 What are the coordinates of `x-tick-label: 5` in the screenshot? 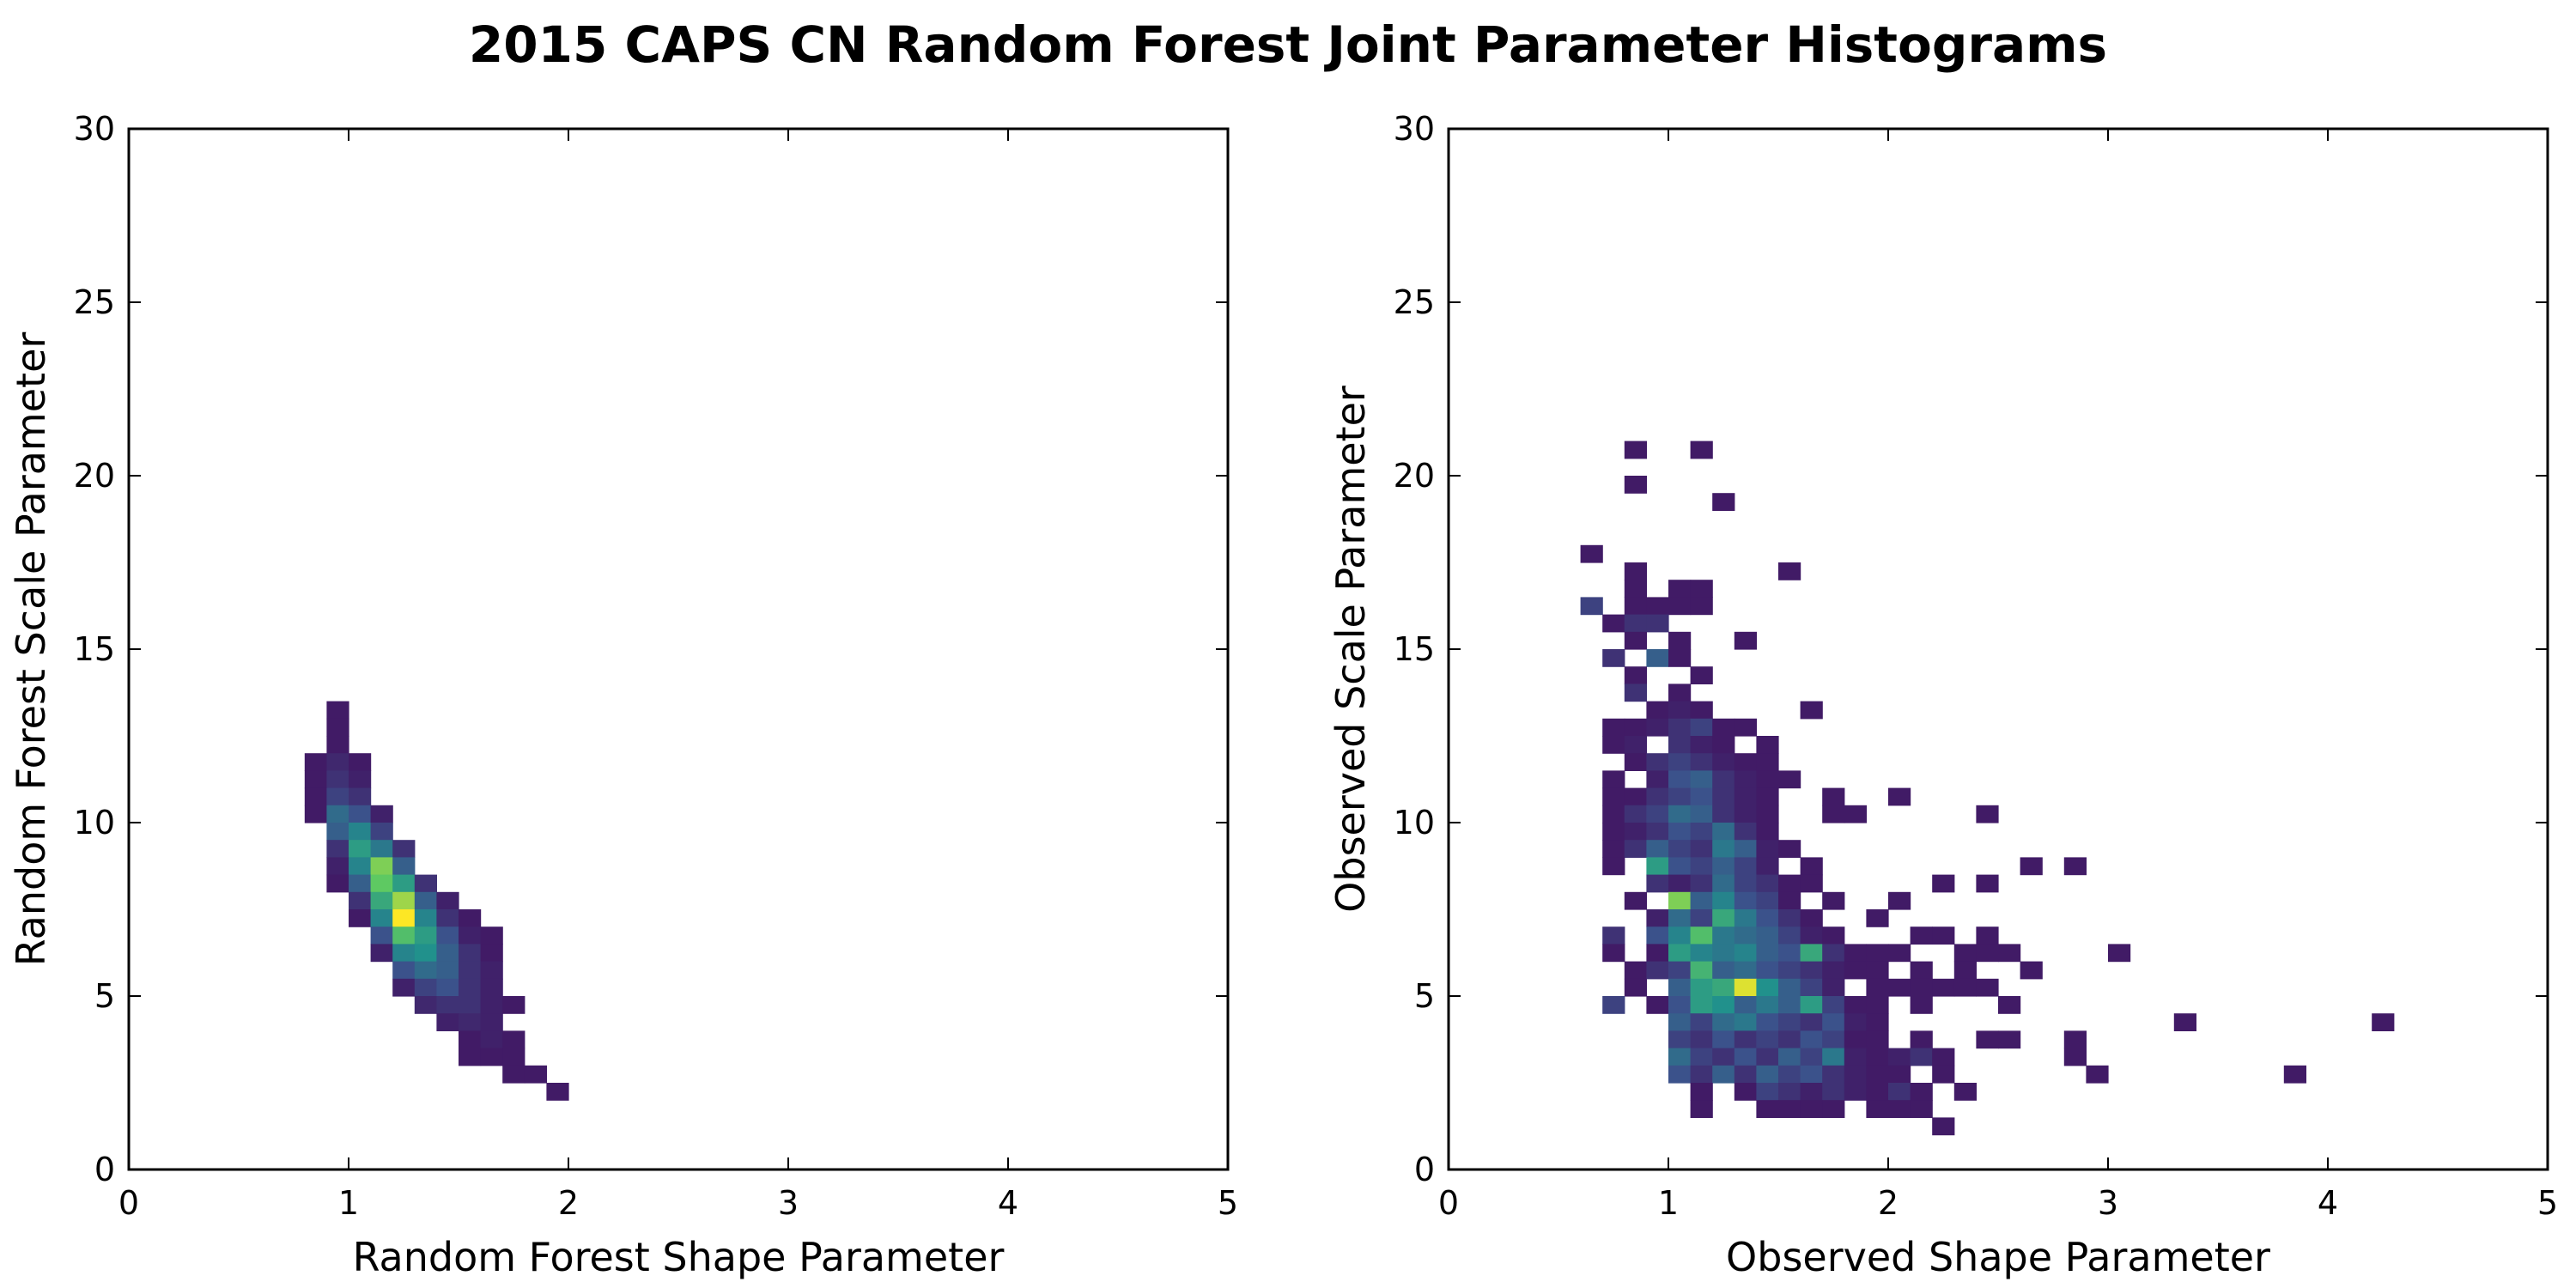 It's located at (2547, 1203).